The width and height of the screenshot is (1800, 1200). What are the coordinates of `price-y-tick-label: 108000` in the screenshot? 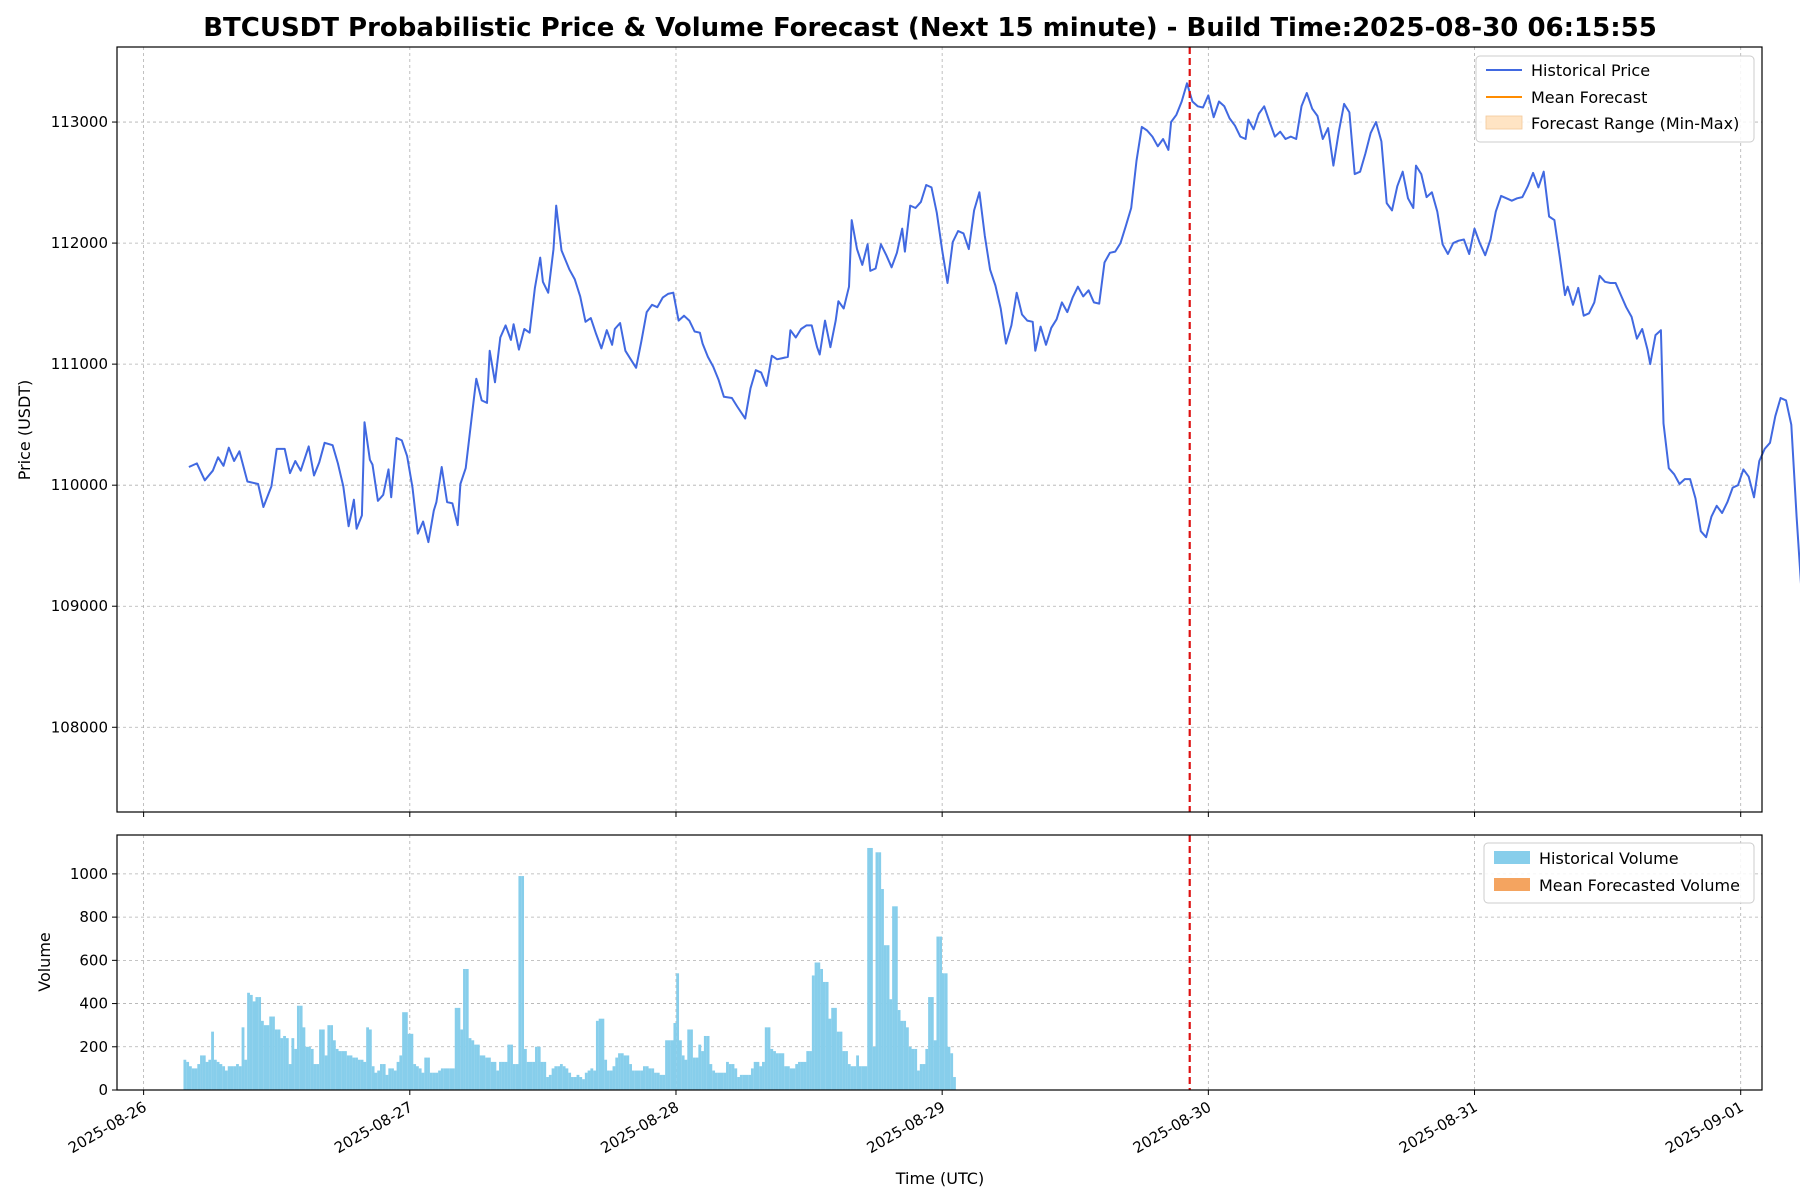 It's located at (79, 727).